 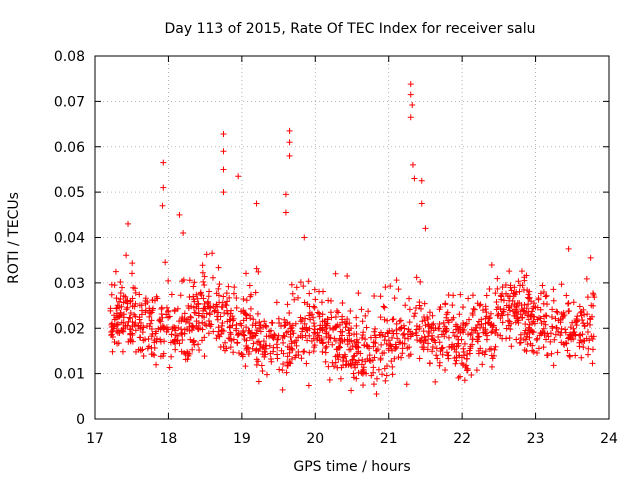 I want to click on y-tick-label: 0.06, so click(x=69, y=148).